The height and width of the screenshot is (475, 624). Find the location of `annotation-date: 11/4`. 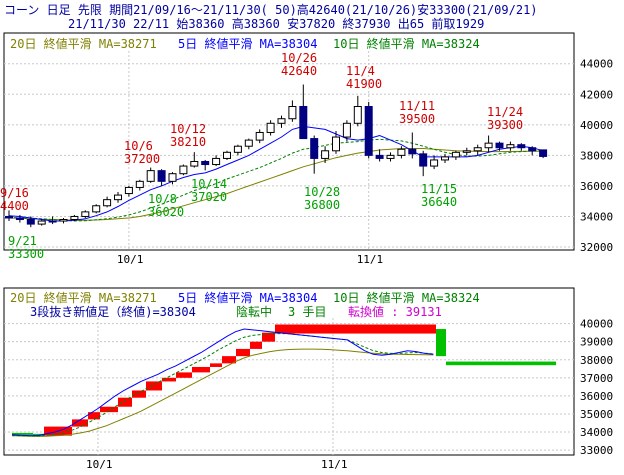

annotation-date: 11/4 is located at coordinates (360, 71).